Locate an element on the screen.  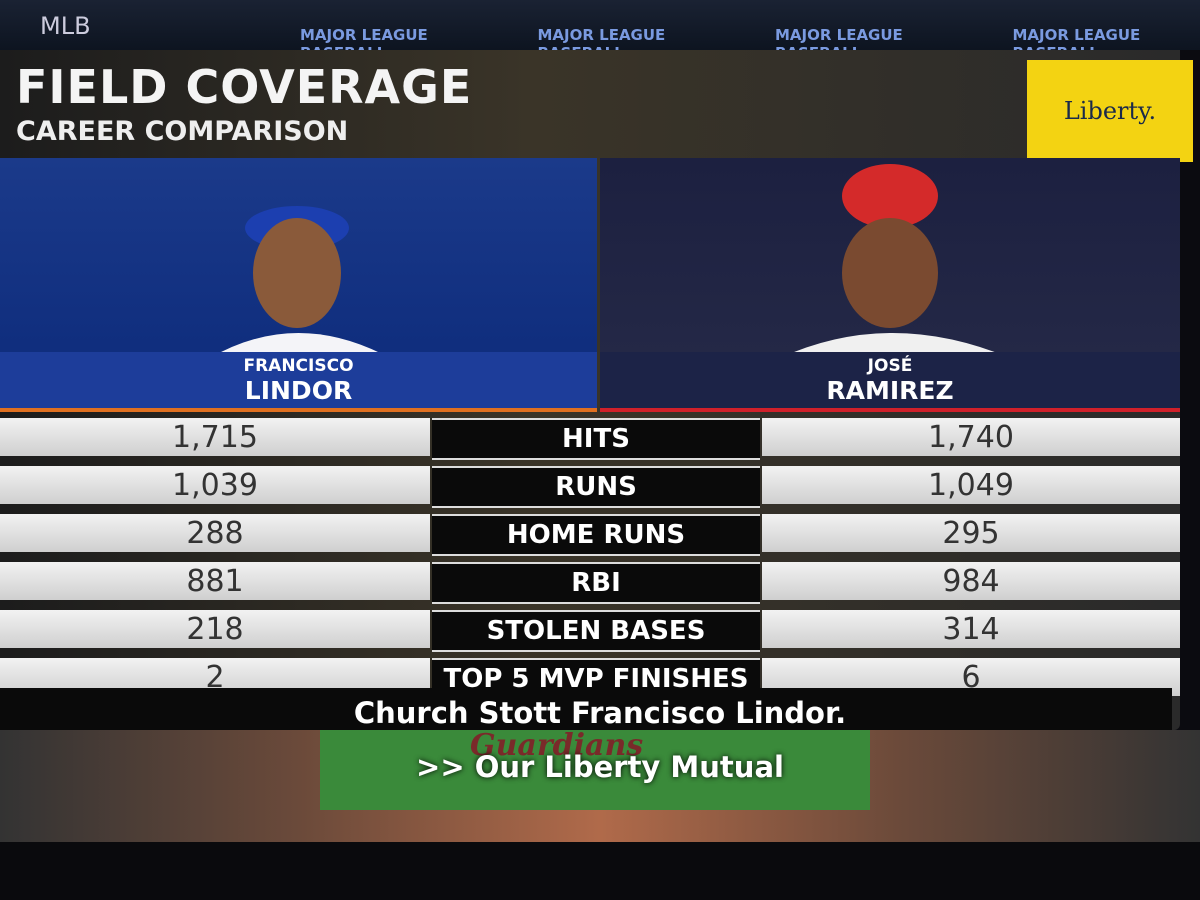
stat-label: HITS is located at coordinates (596, 439).